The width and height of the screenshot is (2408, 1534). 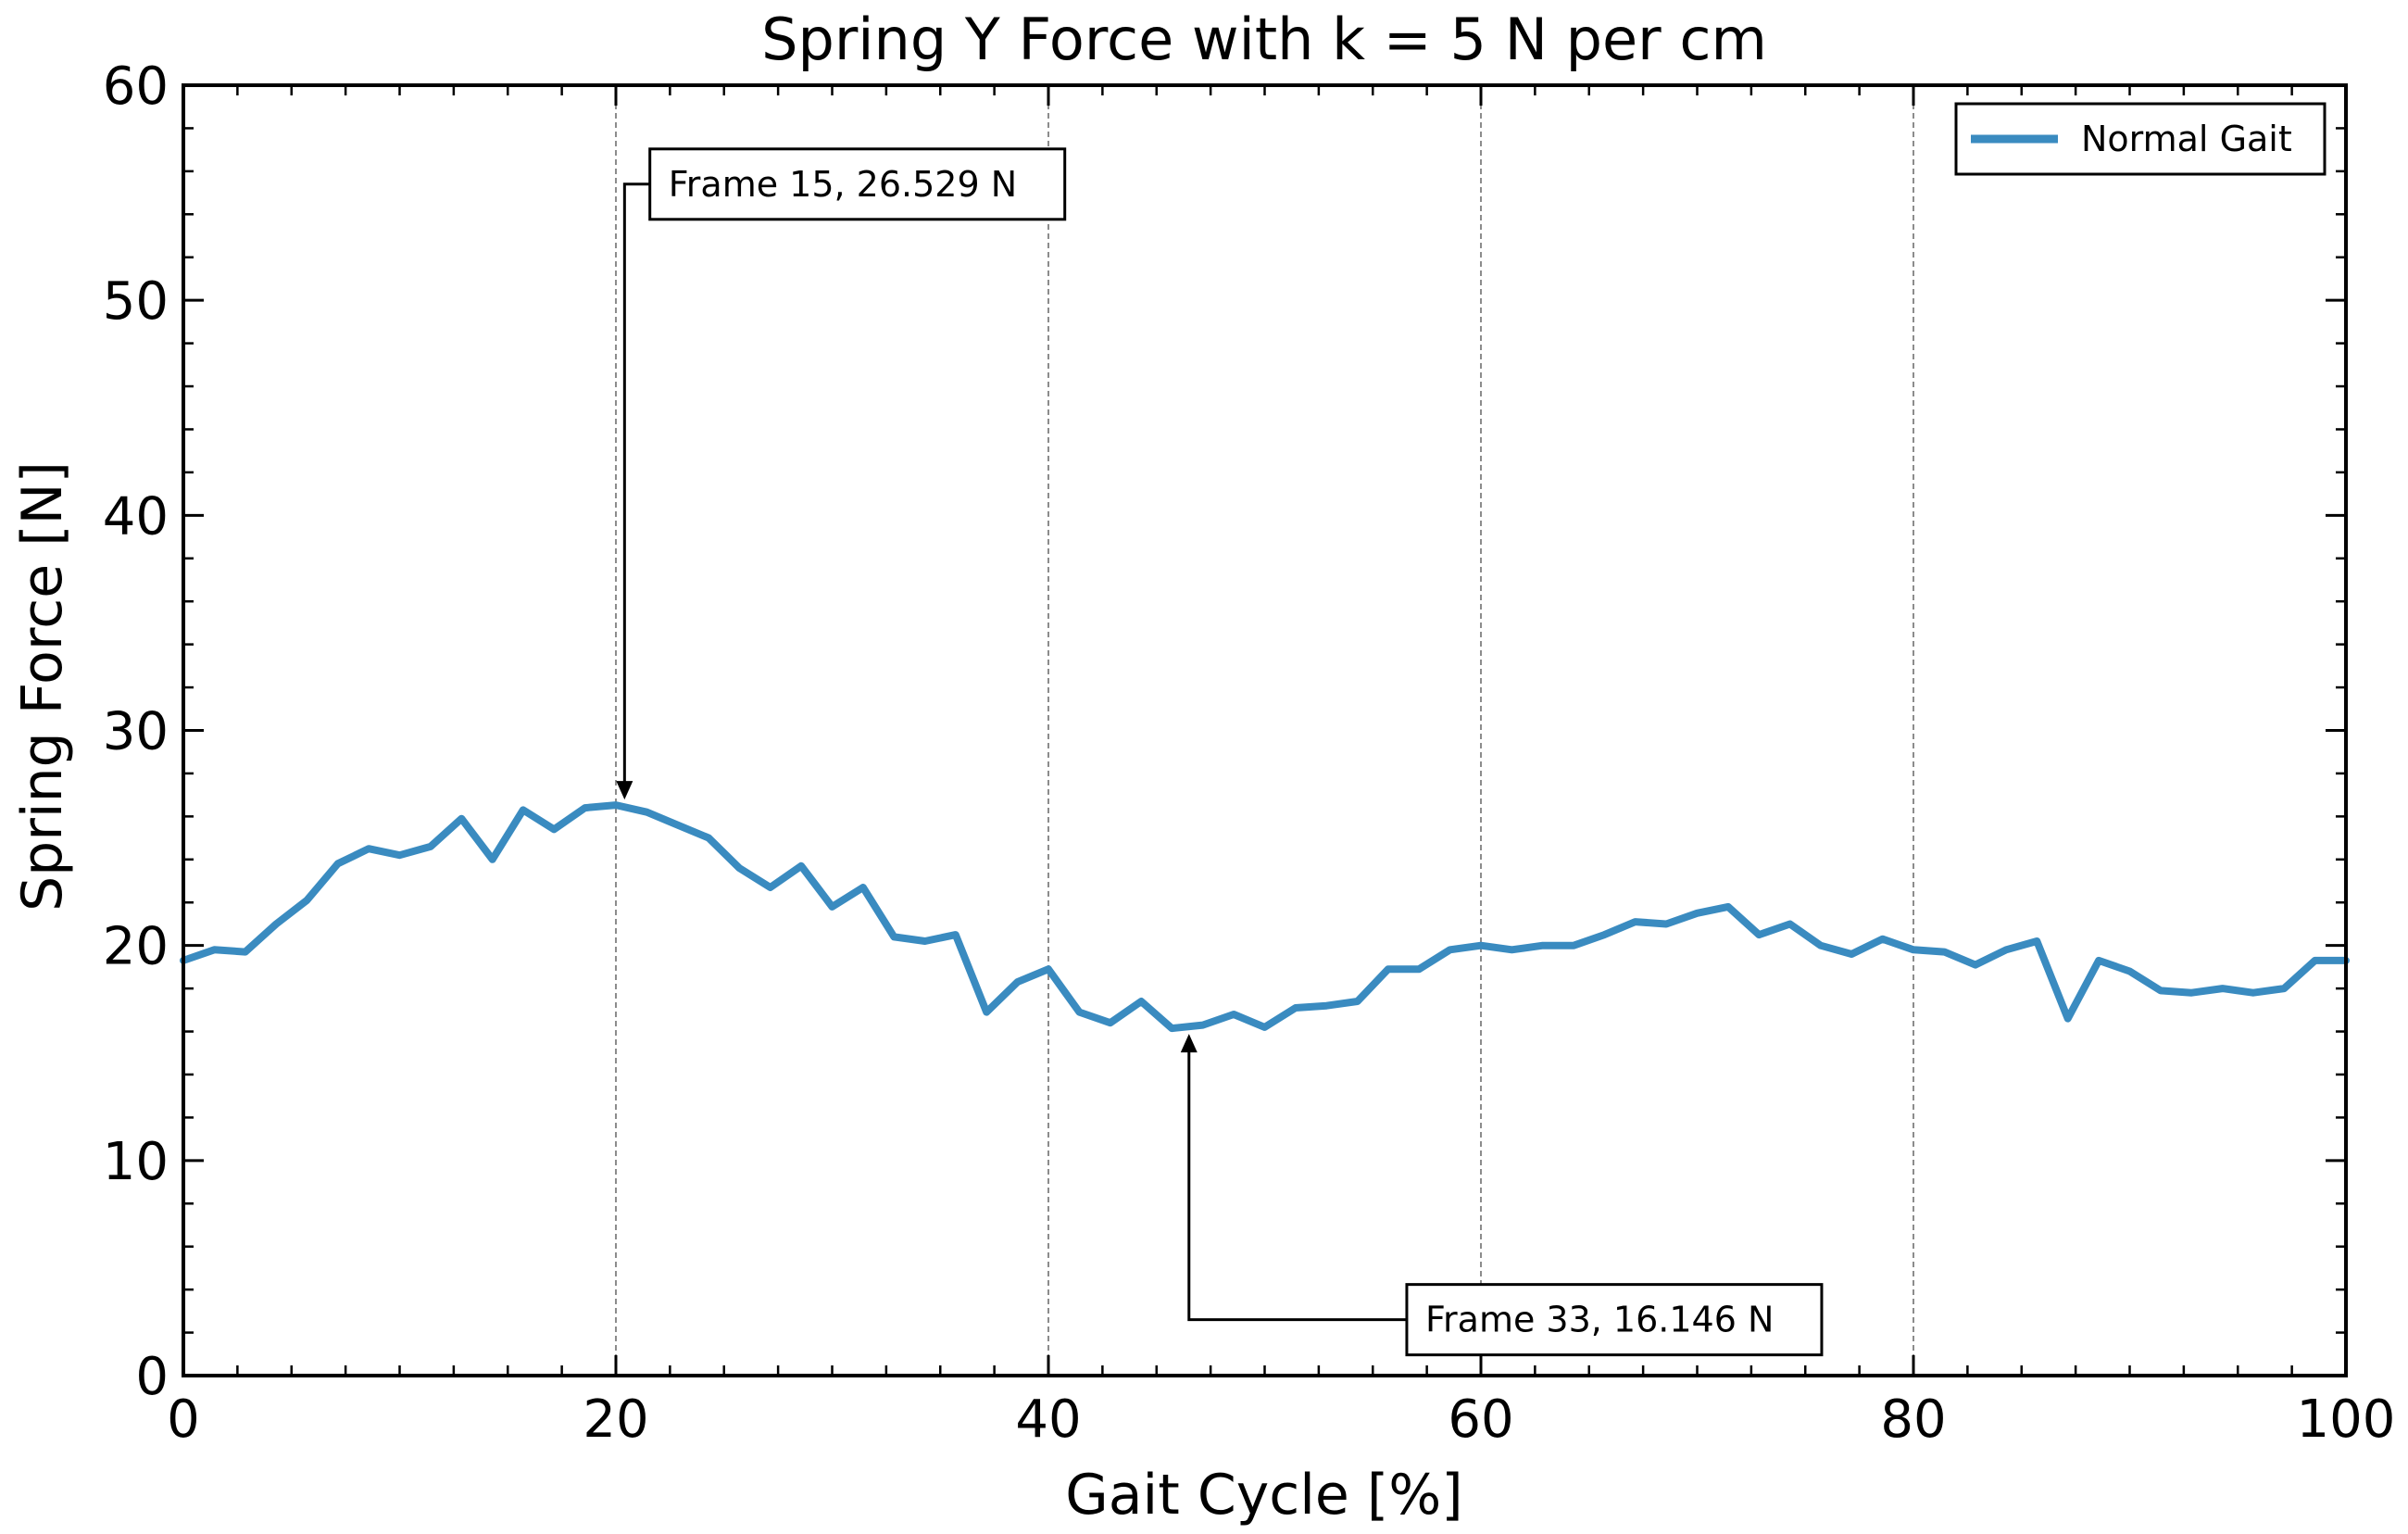 What do you see at coordinates (136, 87) in the screenshot?
I see `y-tick-label: 60` at bounding box center [136, 87].